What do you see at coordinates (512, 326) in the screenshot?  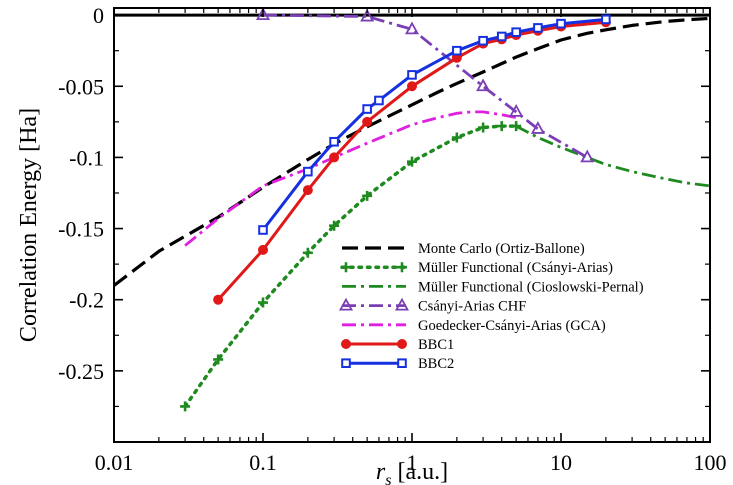 I see `legend-label-goedecker-csanyi-arias-gca: Goedecker-Csányi-Arias (GCA)` at bounding box center [512, 326].